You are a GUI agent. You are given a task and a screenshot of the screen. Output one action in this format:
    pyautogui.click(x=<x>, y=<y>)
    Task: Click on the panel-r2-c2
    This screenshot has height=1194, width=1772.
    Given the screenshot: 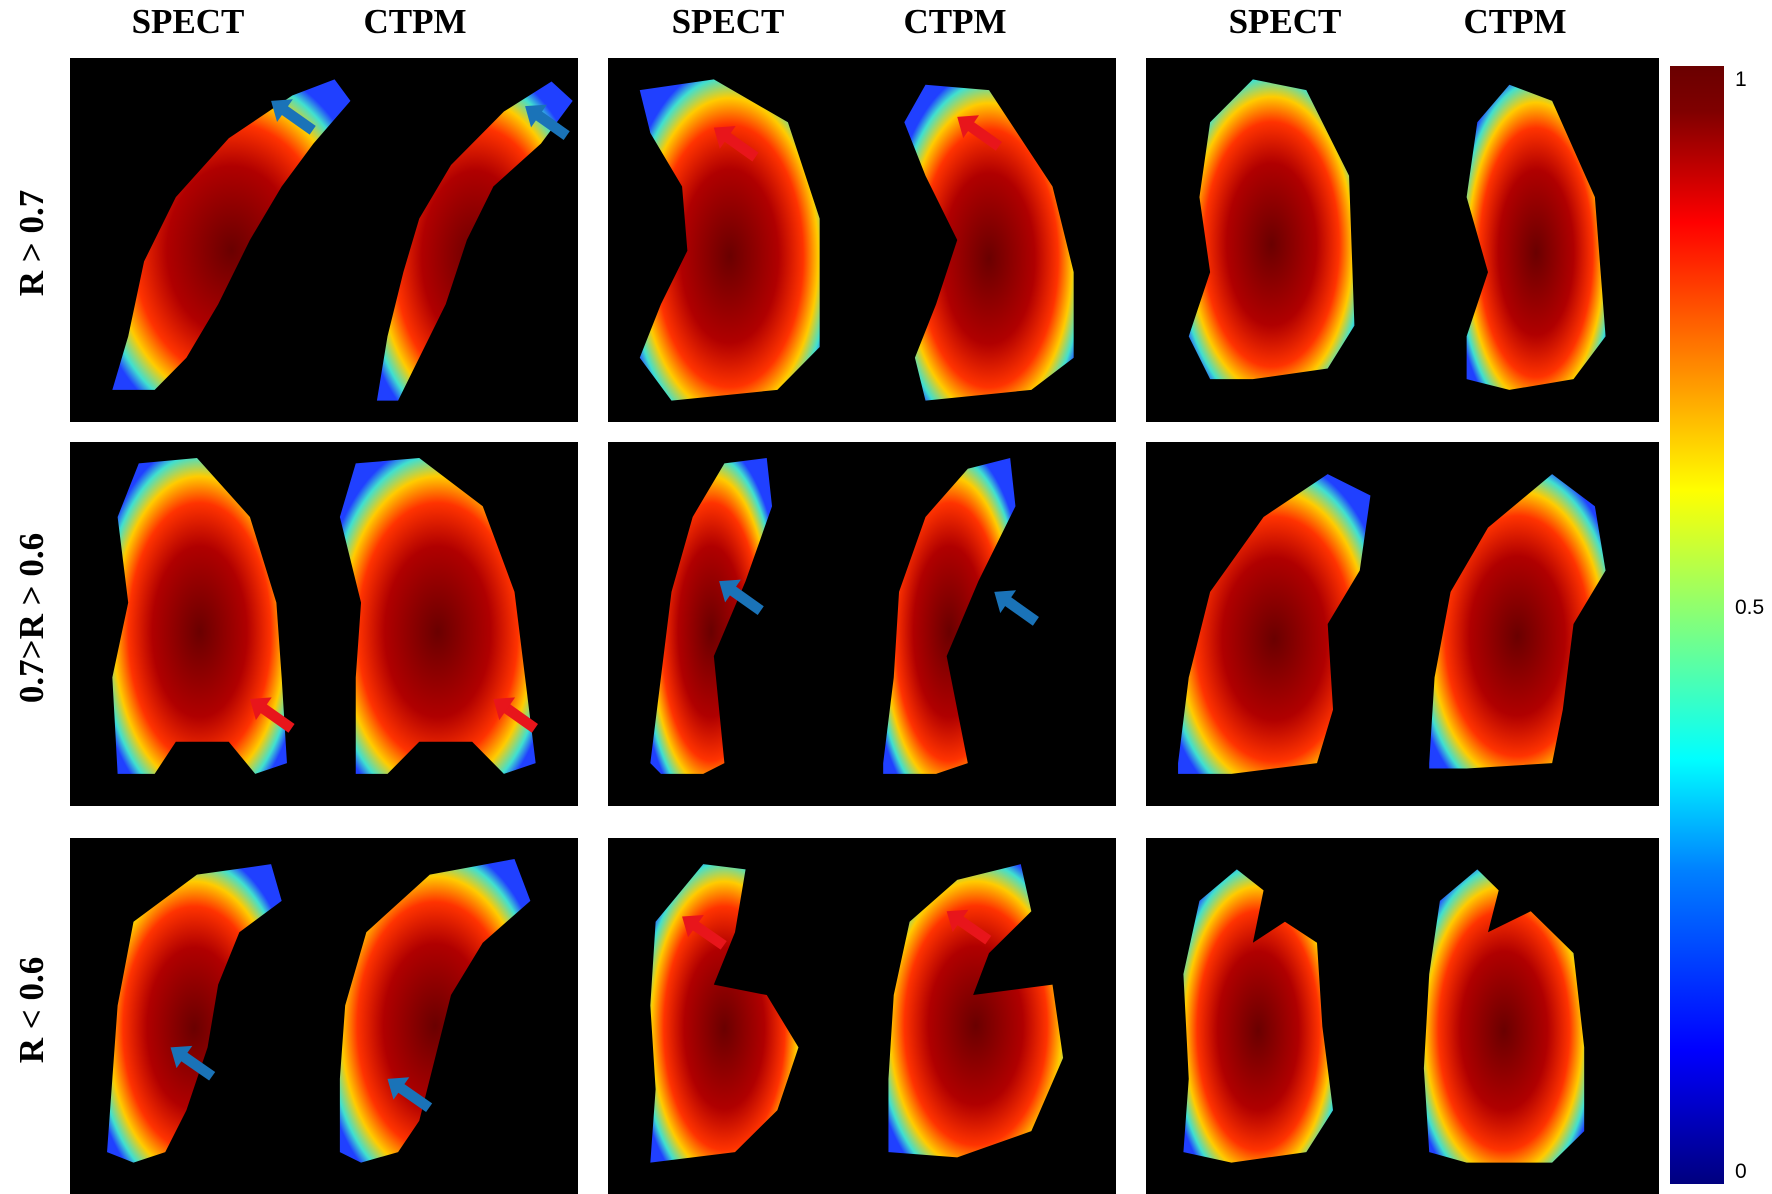 What is the action you would take?
    pyautogui.click(x=862, y=624)
    